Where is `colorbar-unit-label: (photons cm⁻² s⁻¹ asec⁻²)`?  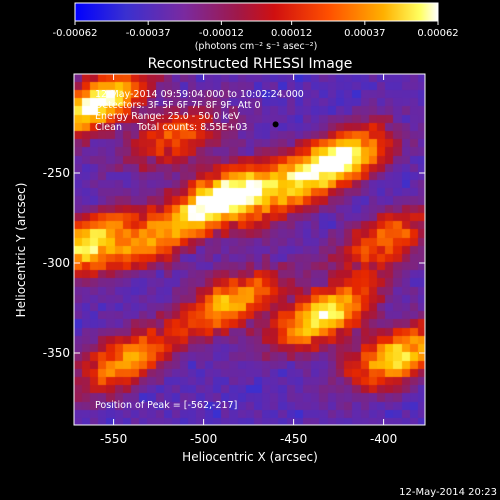
colorbar-unit-label: (photons cm⁻² s⁻¹ asec⁻²) is located at coordinates (256, 46).